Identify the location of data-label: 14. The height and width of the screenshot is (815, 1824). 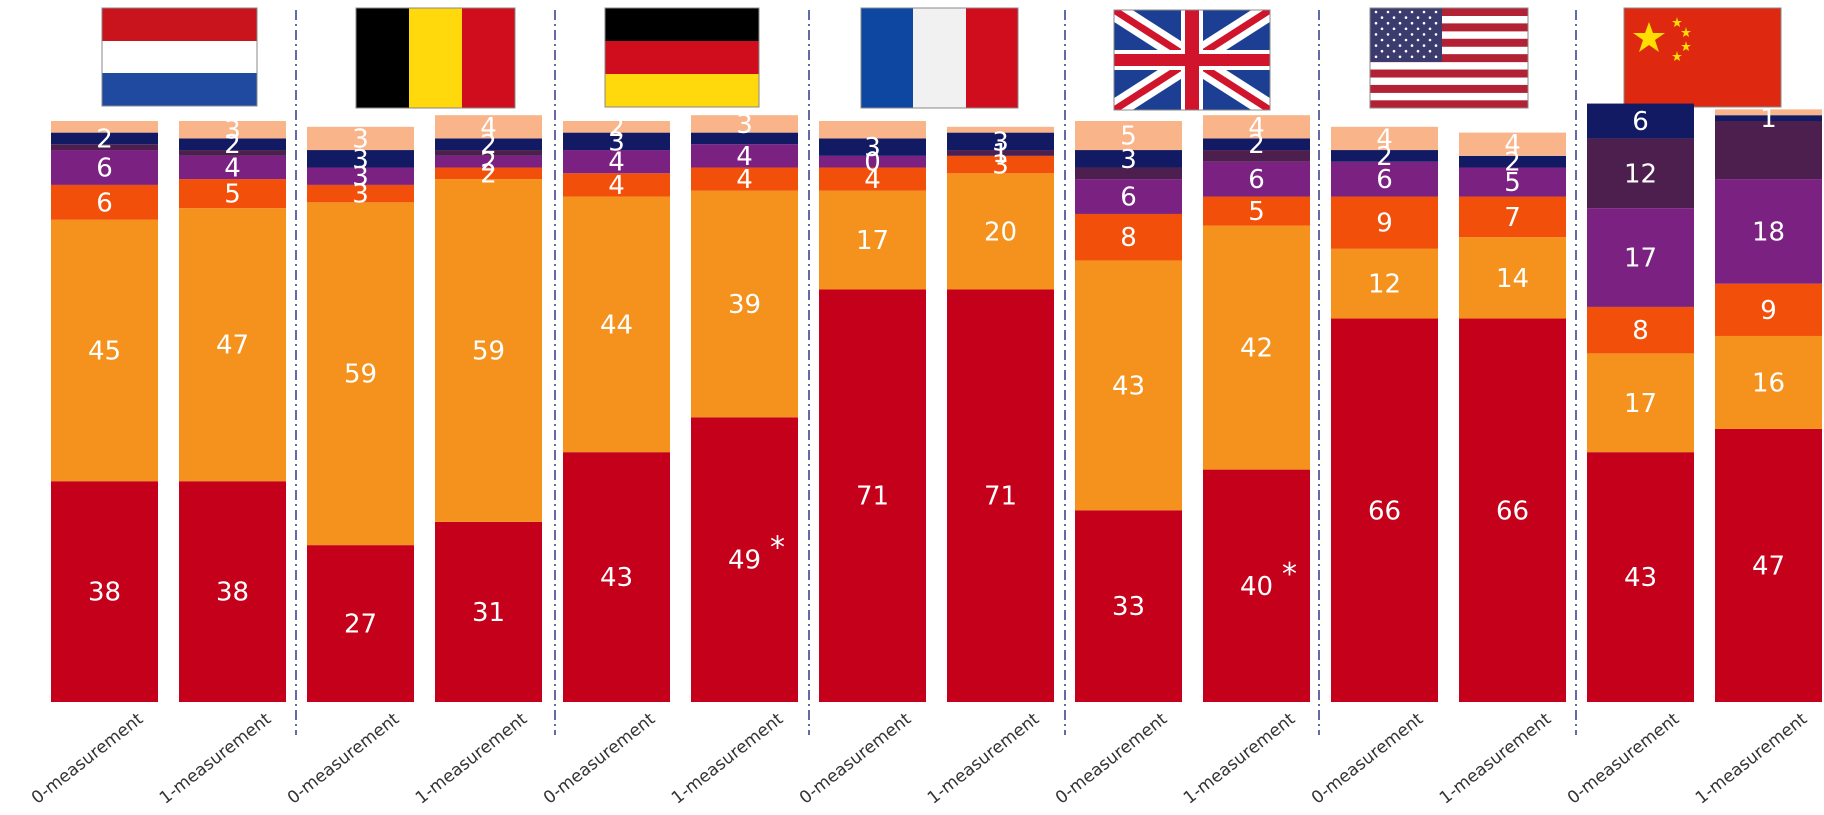
(1512, 279).